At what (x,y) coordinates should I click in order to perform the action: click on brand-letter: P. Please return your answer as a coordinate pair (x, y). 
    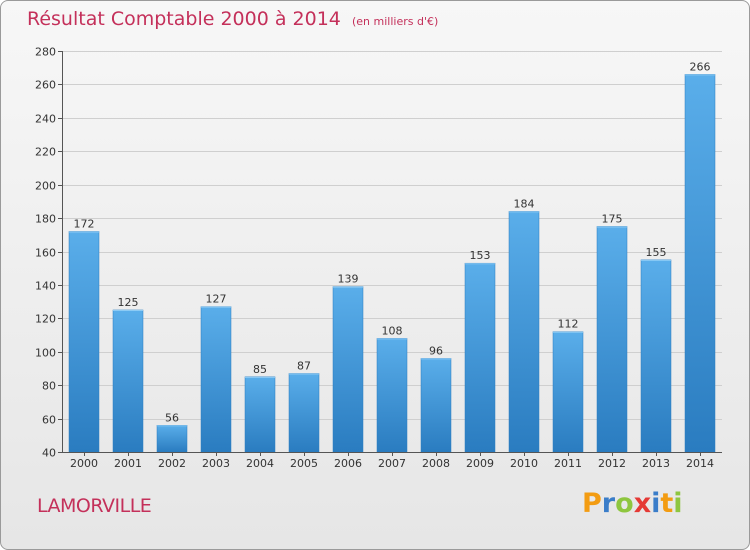
    Looking at the image, I should click on (592, 503).